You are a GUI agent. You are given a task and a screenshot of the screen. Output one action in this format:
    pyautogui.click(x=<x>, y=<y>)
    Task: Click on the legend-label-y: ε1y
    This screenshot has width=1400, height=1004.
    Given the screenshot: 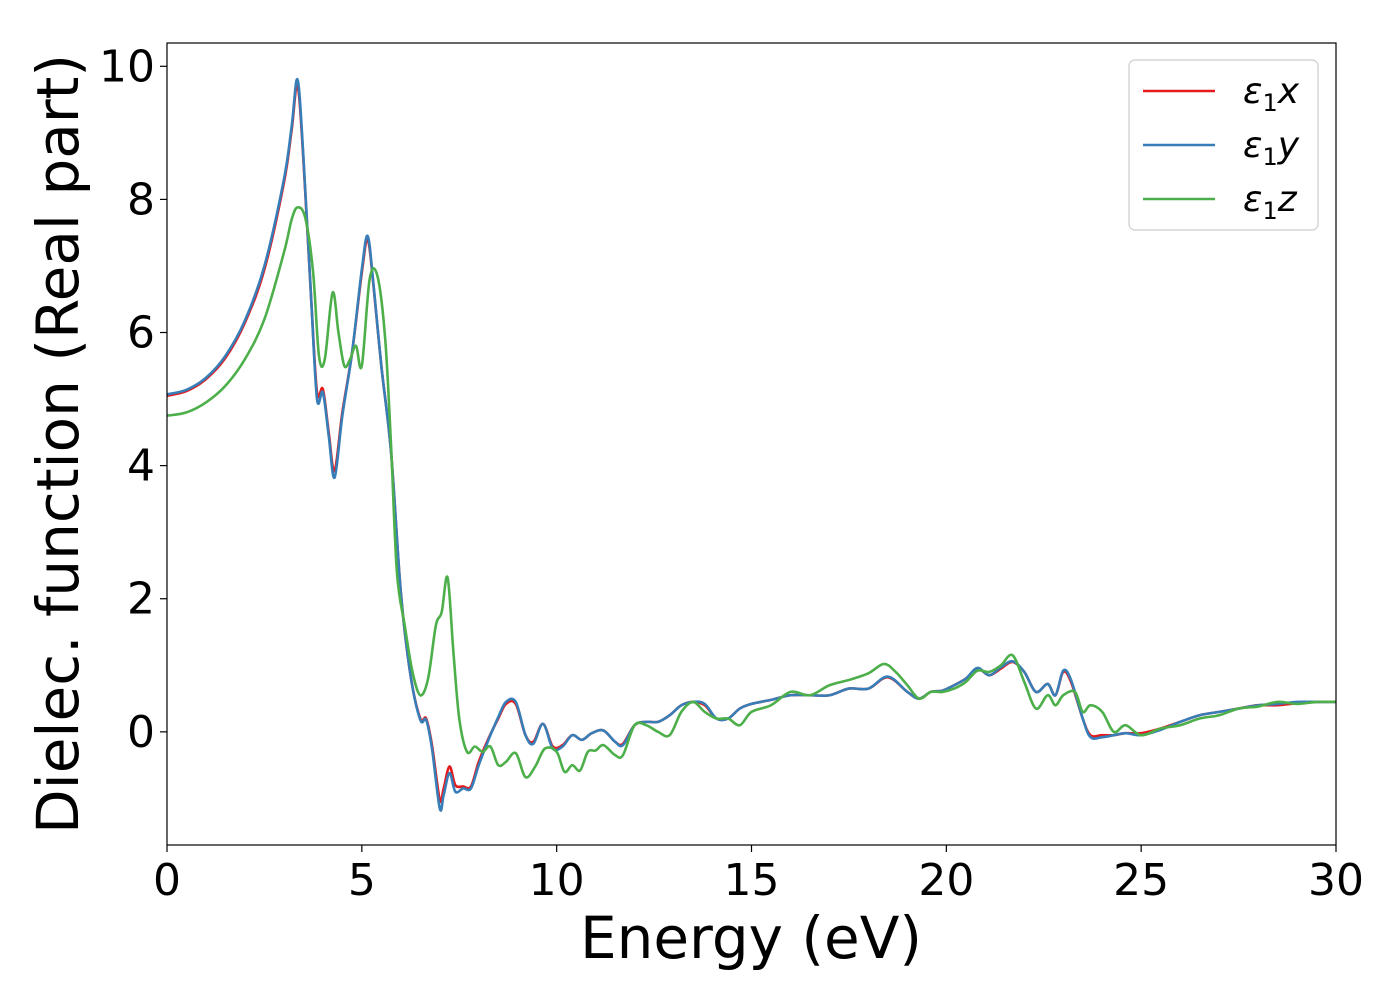 What is the action you would take?
    pyautogui.click(x=1271, y=148)
    